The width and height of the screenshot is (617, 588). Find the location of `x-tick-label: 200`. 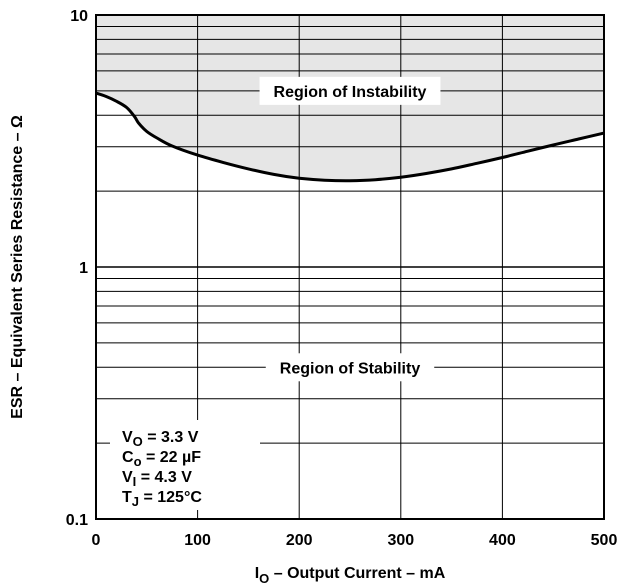

x-tick-label: 200 is located at coordinates (299, 540).